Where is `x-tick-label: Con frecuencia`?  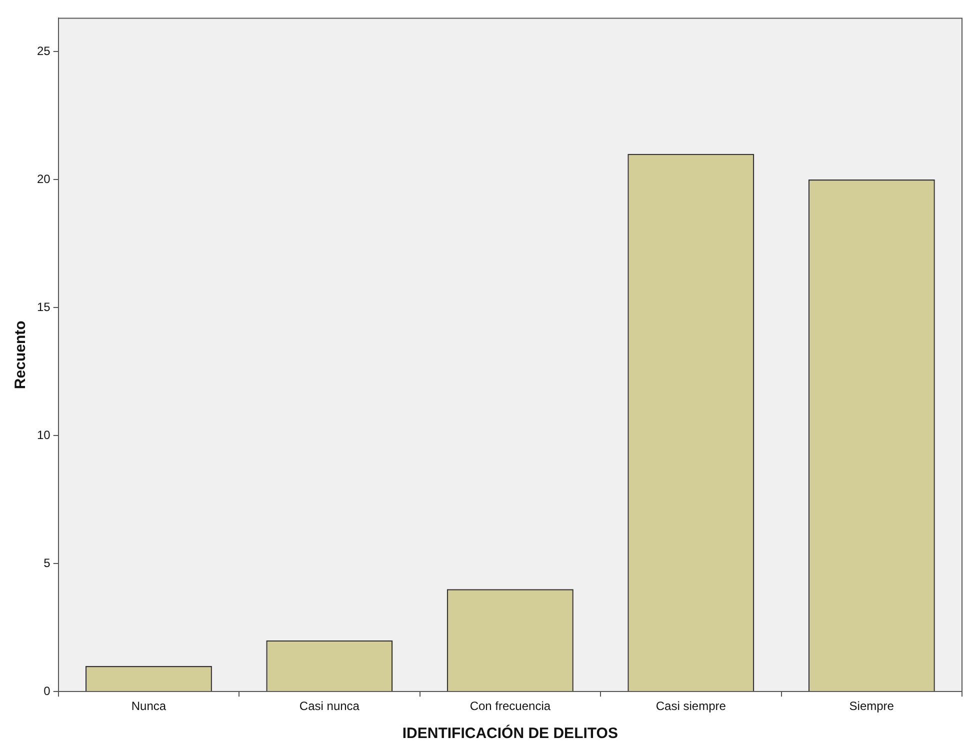 x-tick-label: Con frecuencia is located at coordinates (510, 706).